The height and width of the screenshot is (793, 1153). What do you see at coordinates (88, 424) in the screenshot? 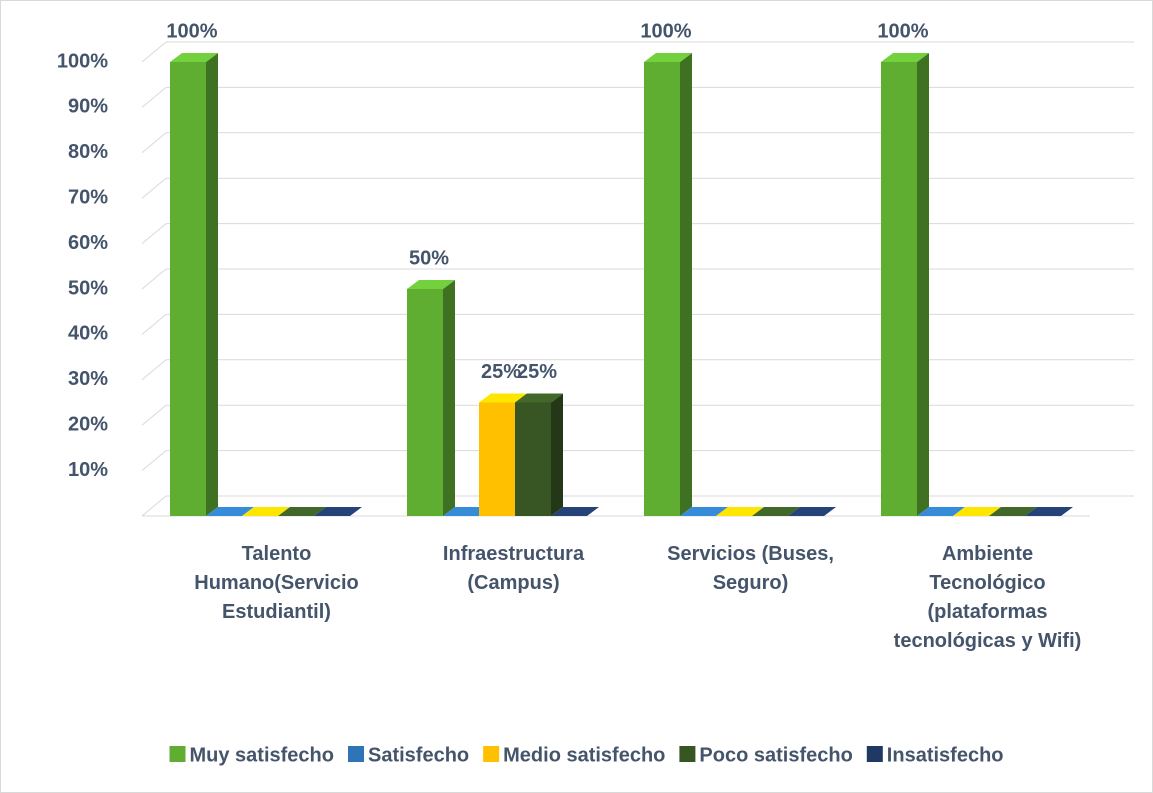
I see `y-tick-label: 20%` at bounding box center [88, 424].